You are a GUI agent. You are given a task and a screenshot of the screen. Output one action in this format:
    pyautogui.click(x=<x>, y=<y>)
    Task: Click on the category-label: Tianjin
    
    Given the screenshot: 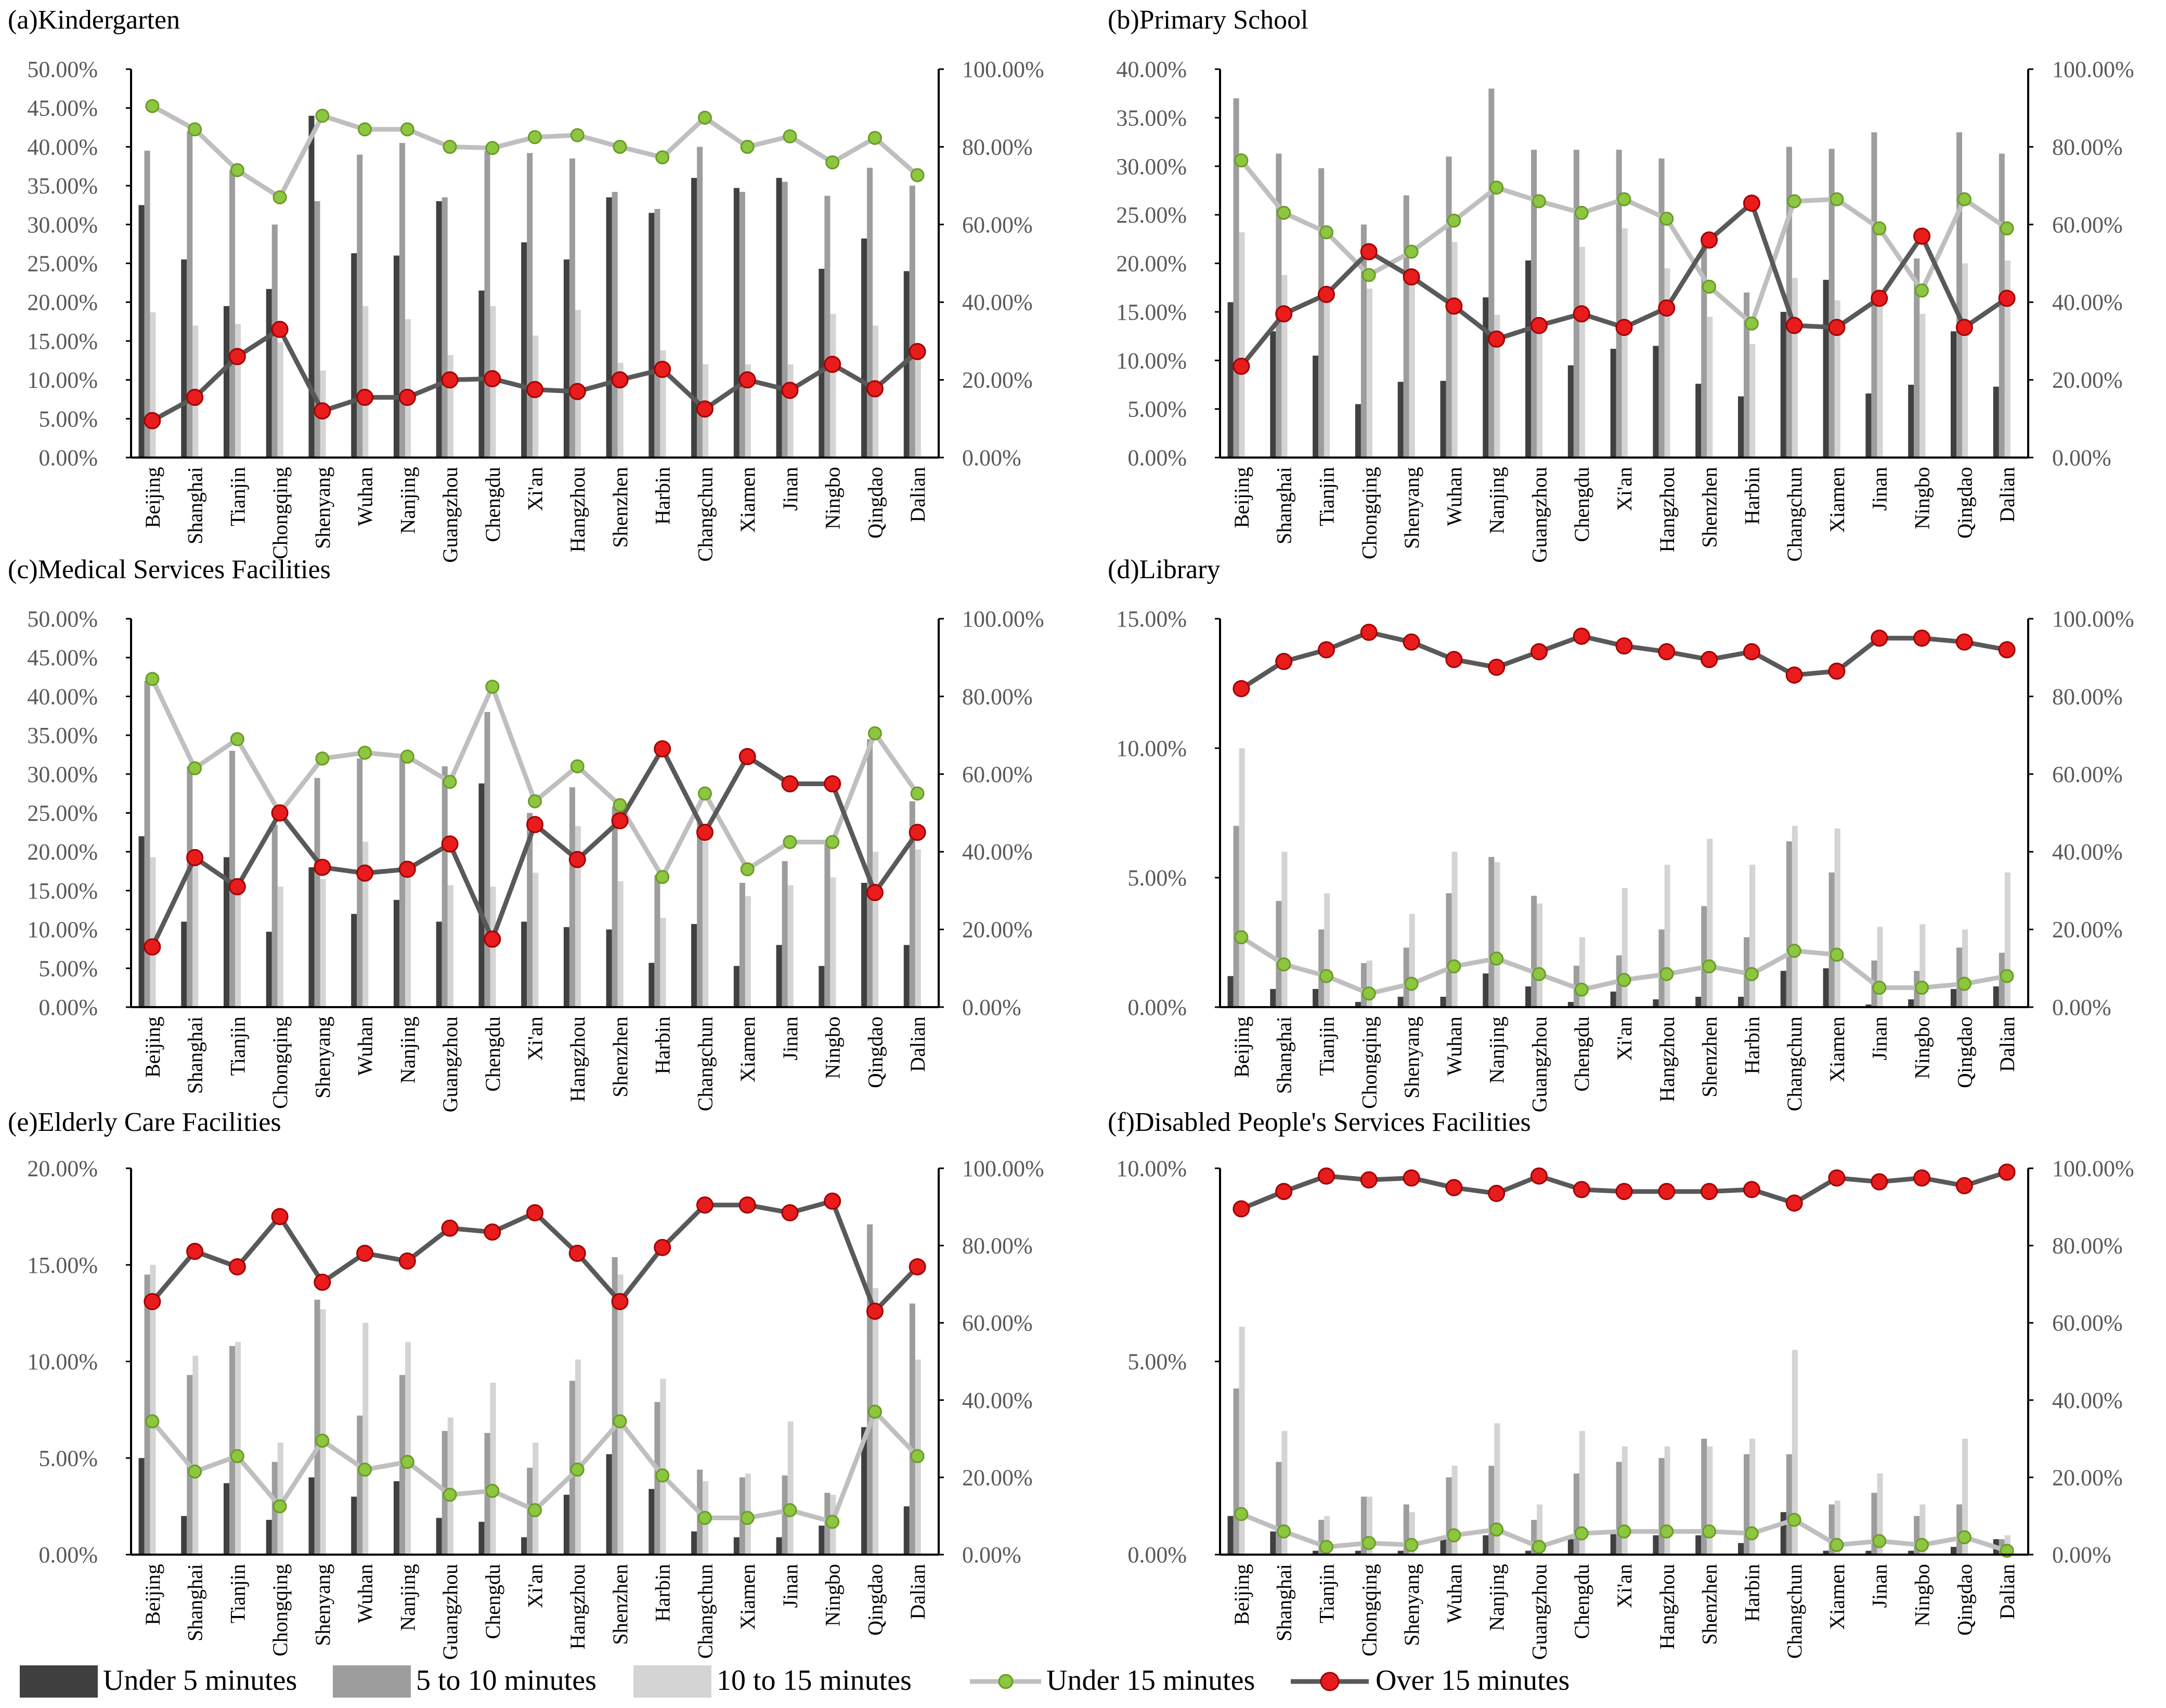 What is the action you would take?
    pyautogui.click(x=237, y=496)
    